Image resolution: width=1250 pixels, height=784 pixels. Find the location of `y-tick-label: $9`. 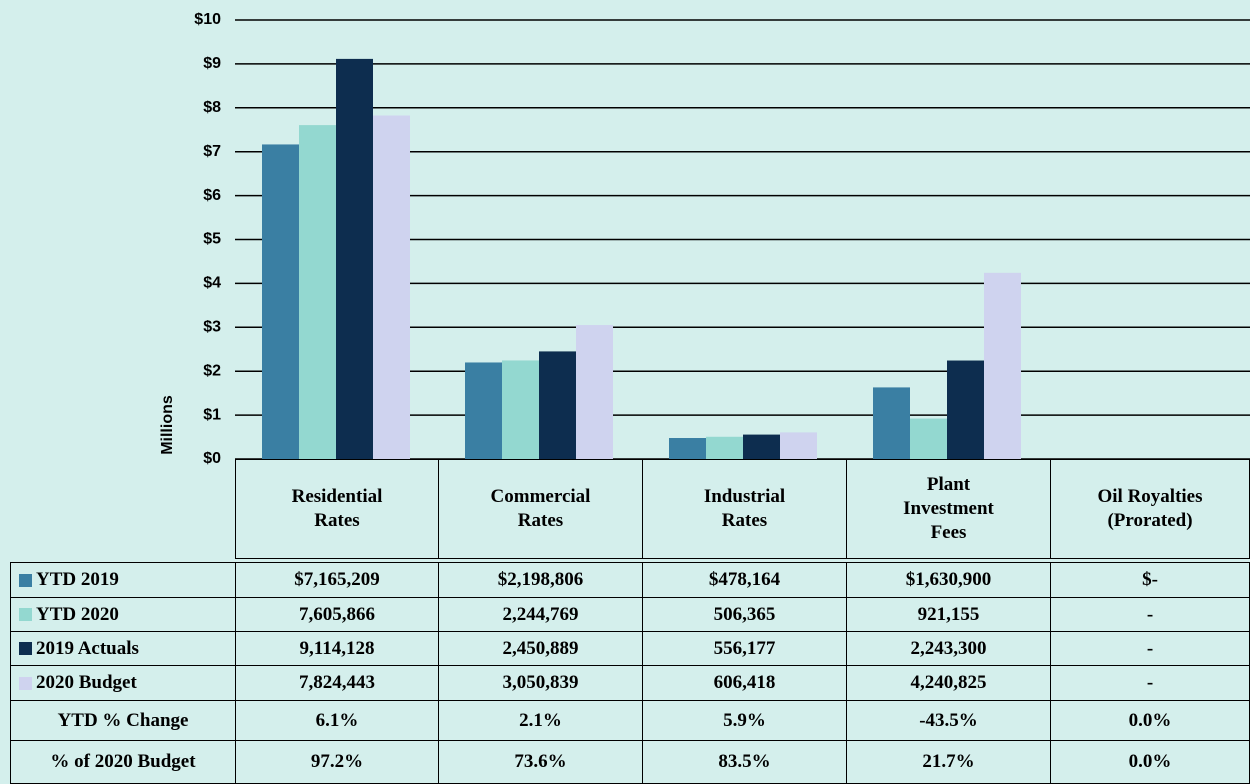

y-tick-label: $9 is located at coordinates (212, 63).